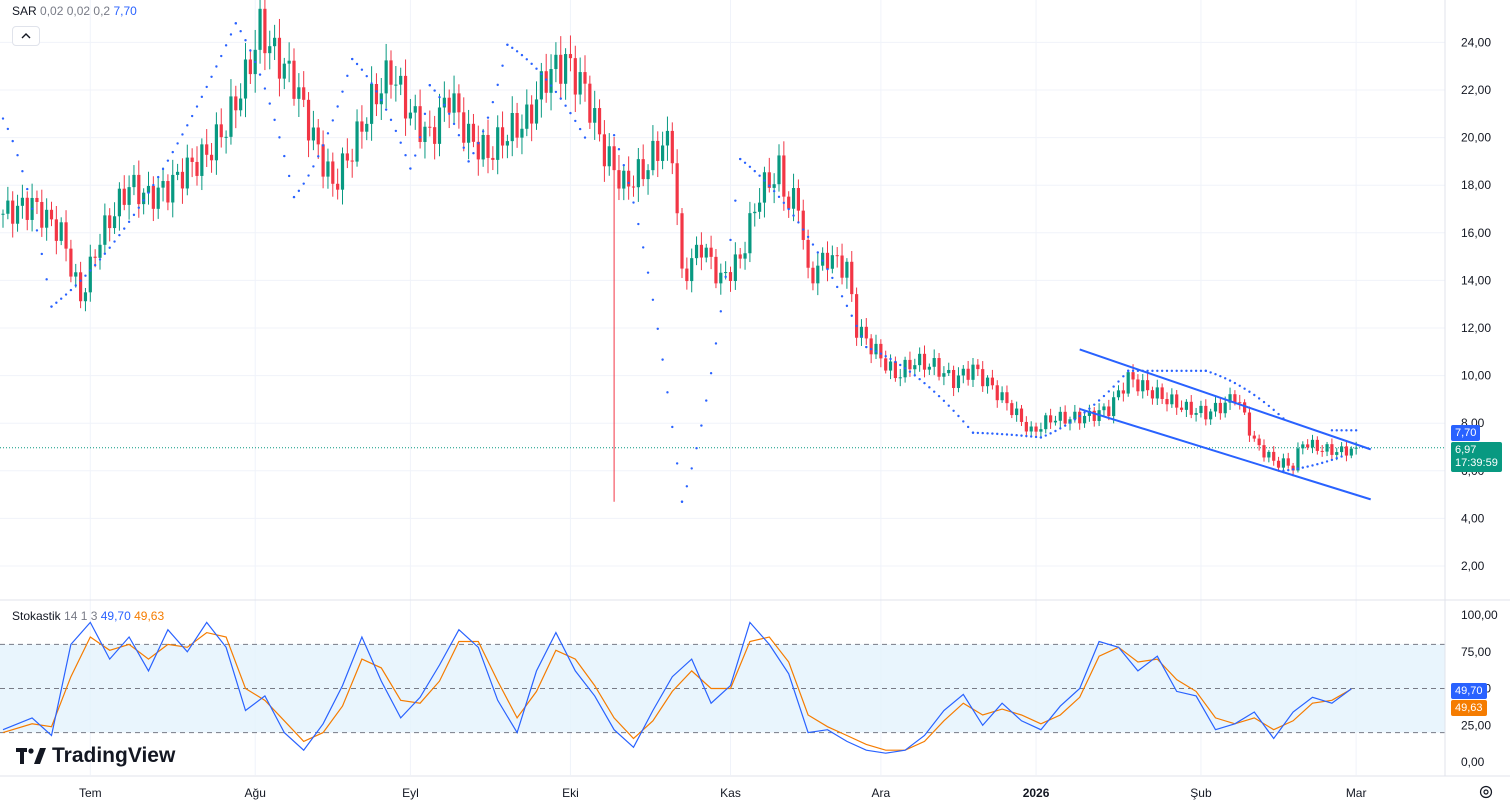  What do you see at coordinates (26, 36) in the screenshot?
I see `legend-collapse-button` at bounding box center [26, 36].